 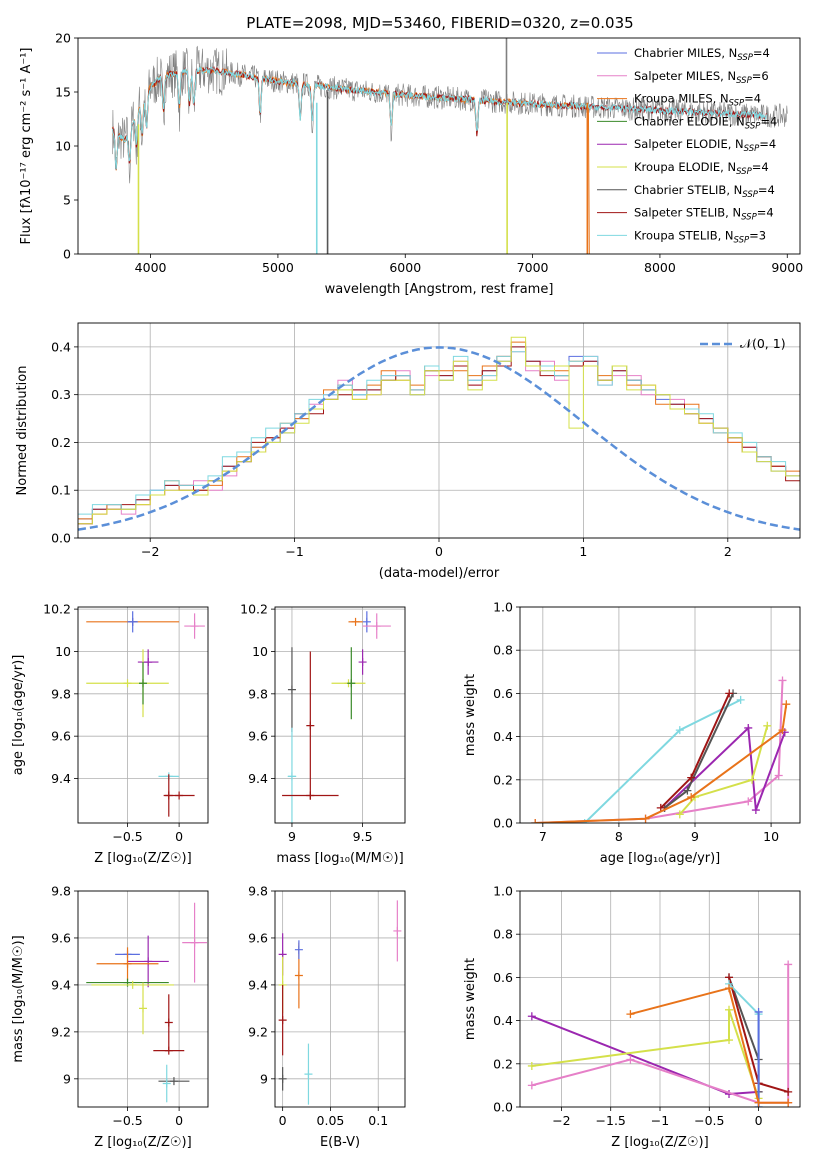 What do you see at coordinates (704, 214) in the screenshot?
I see `legend-label: Salpeter STELIB, NSSP=4` at bounding box center [704, 214].